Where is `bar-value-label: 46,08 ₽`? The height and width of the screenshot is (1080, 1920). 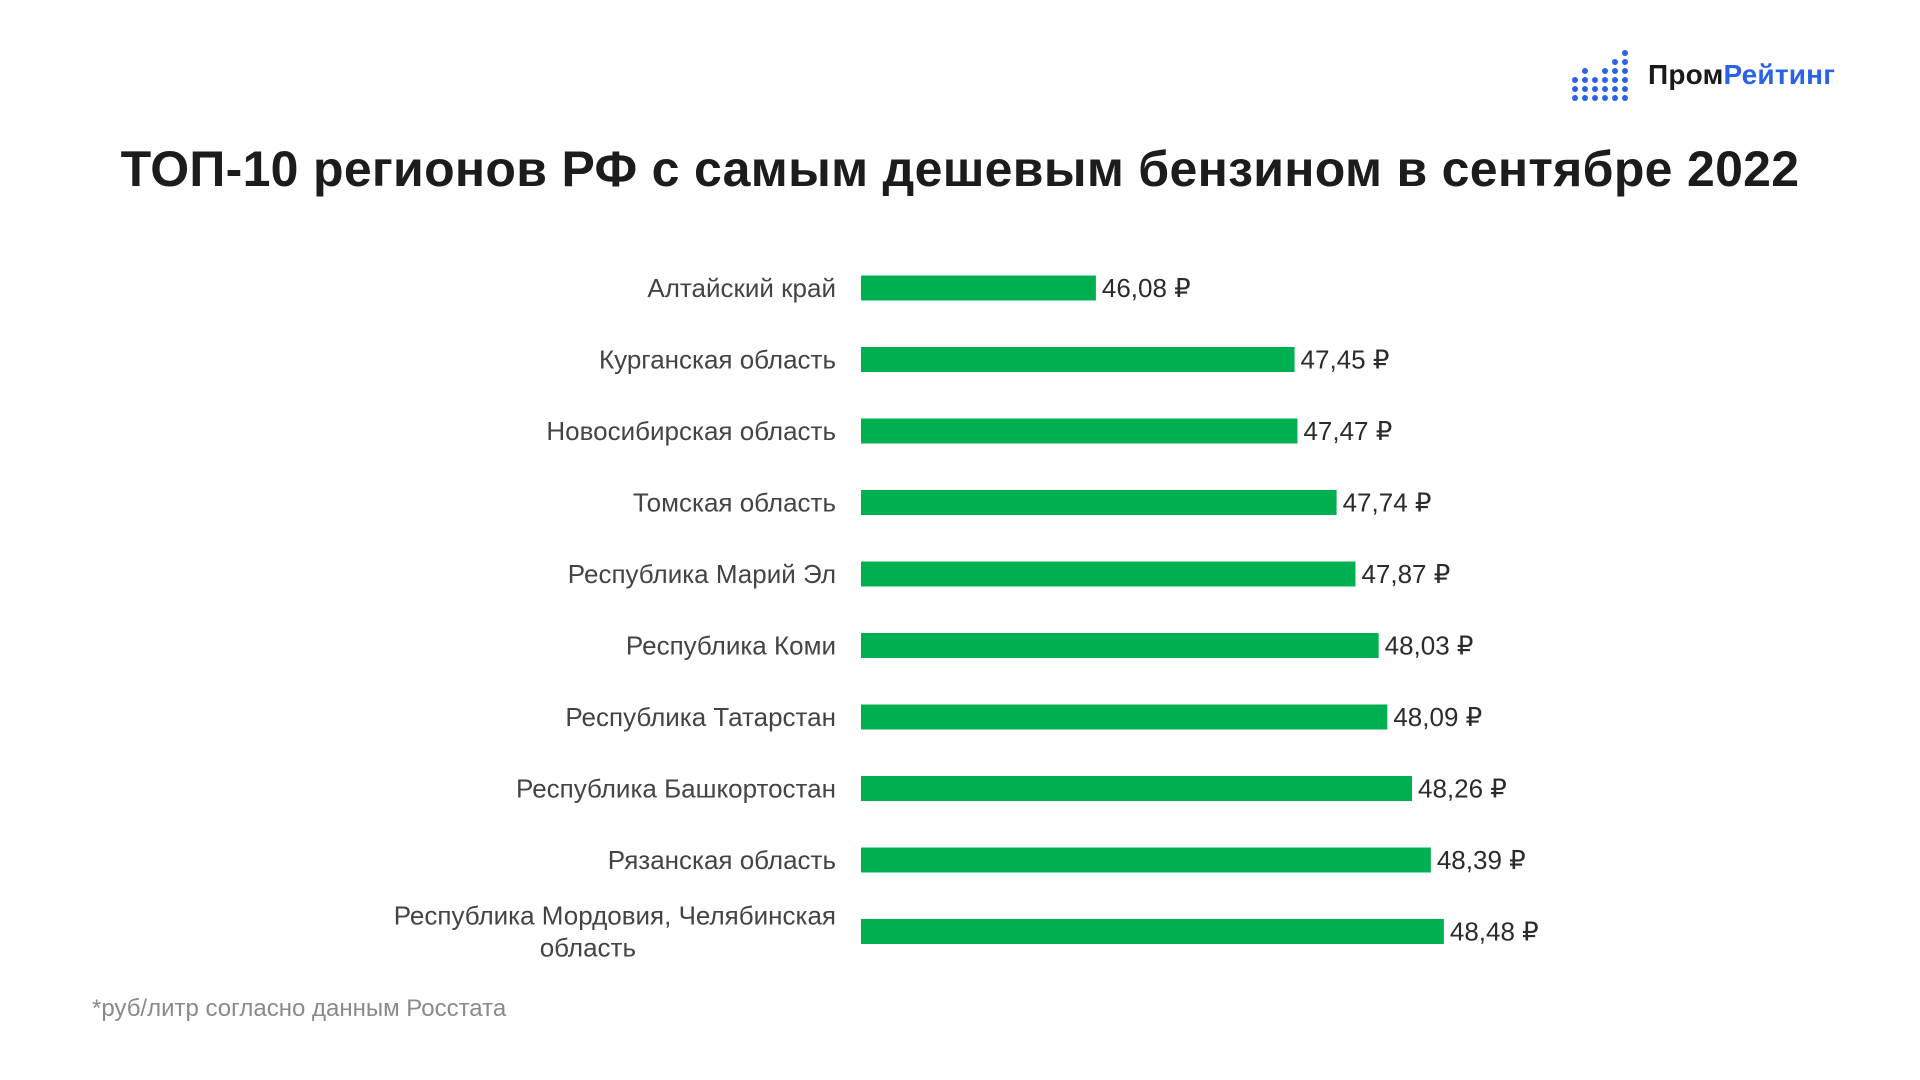 bar-value-label: 46,08 ₽ is located at coordinates (1146, 288).